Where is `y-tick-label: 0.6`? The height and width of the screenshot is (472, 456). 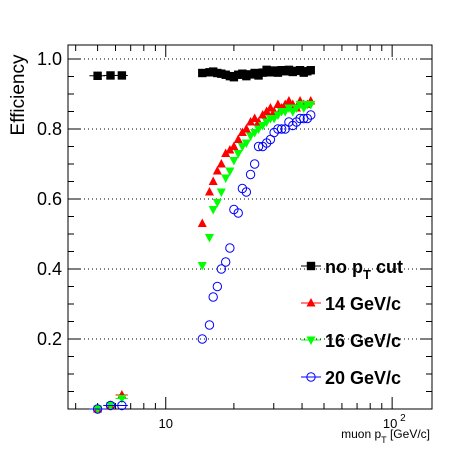
y-tick-label: 0.6 is located at coordinates (49, 199).